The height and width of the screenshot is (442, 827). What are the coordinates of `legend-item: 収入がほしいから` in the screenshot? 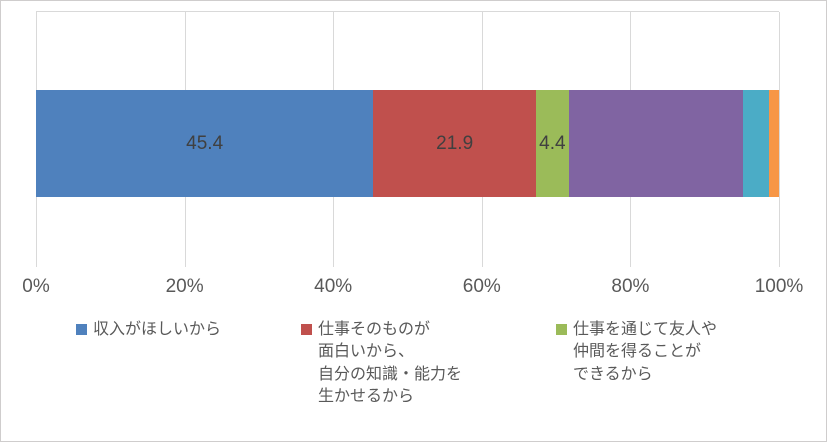 It's located at (148, 330).